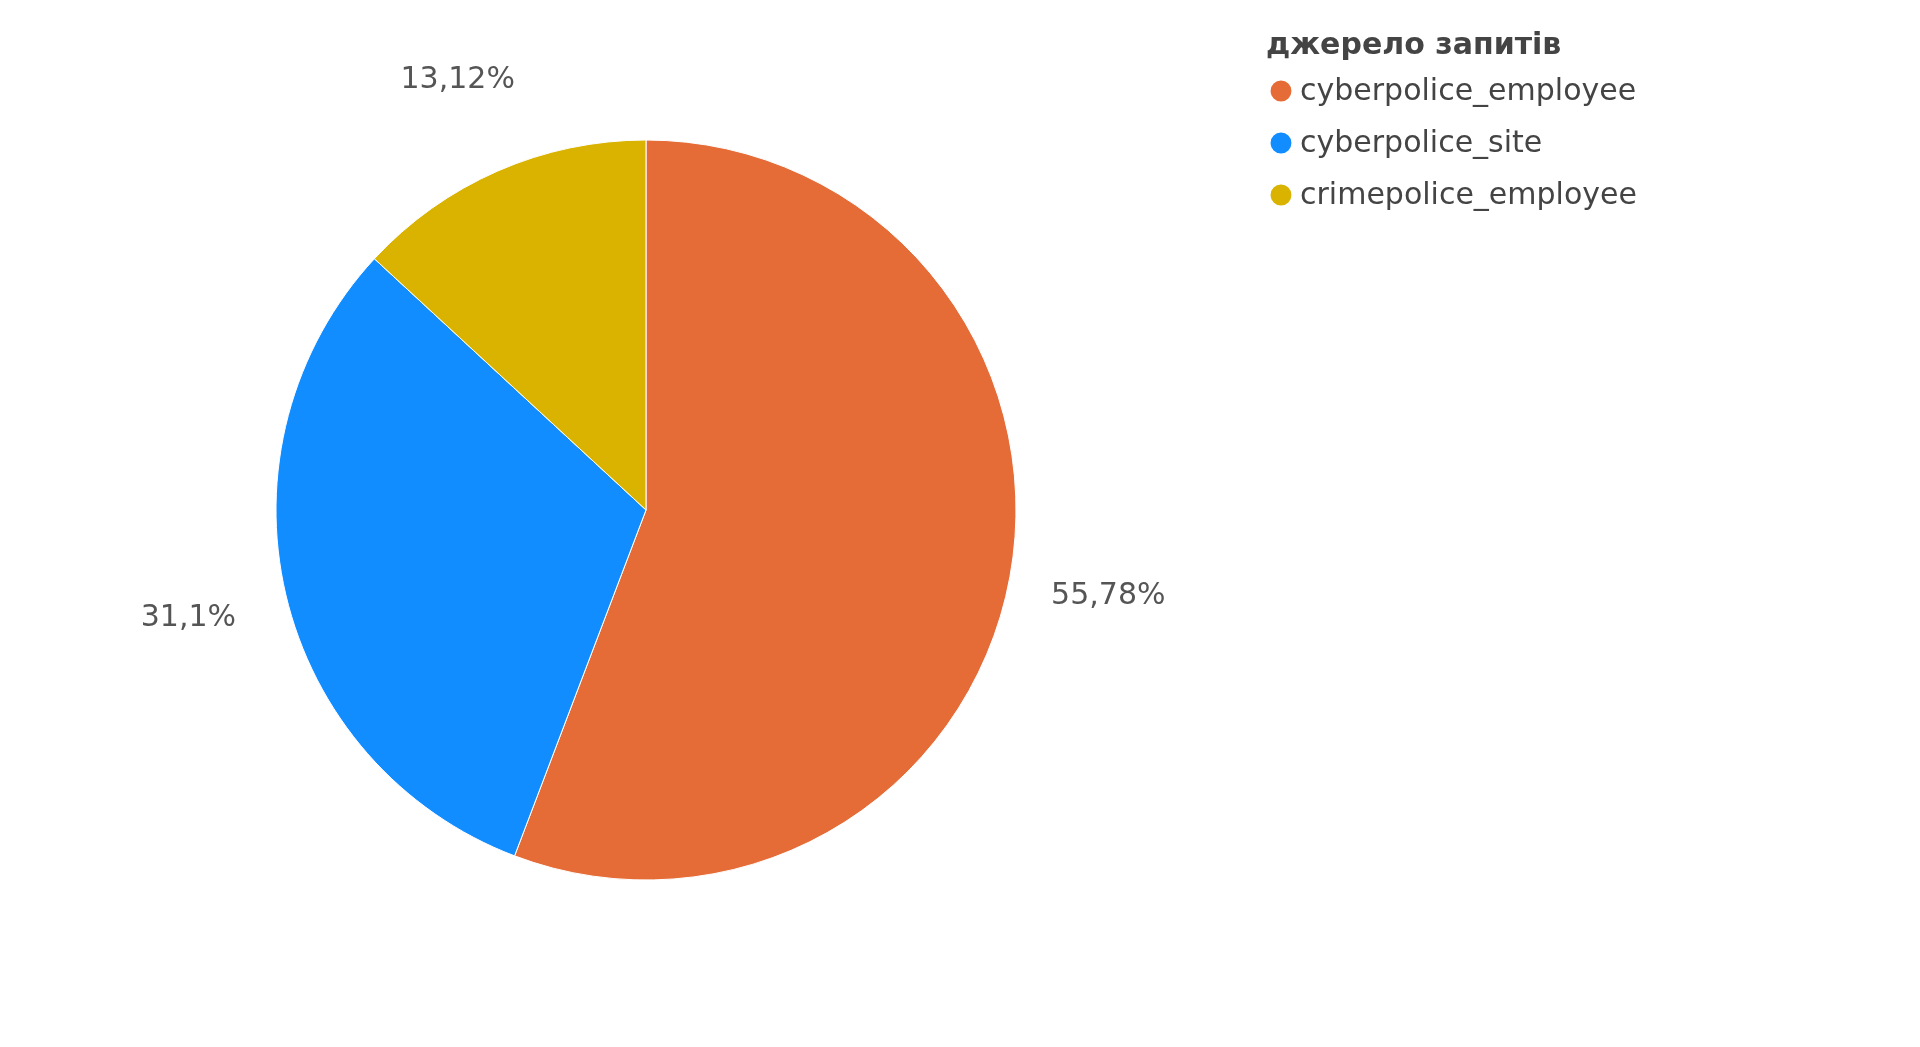  What do you see at coordinates (188, 616) in the screenshot?
I see `data-label: 31,1%` at bounding box center [188, 616].